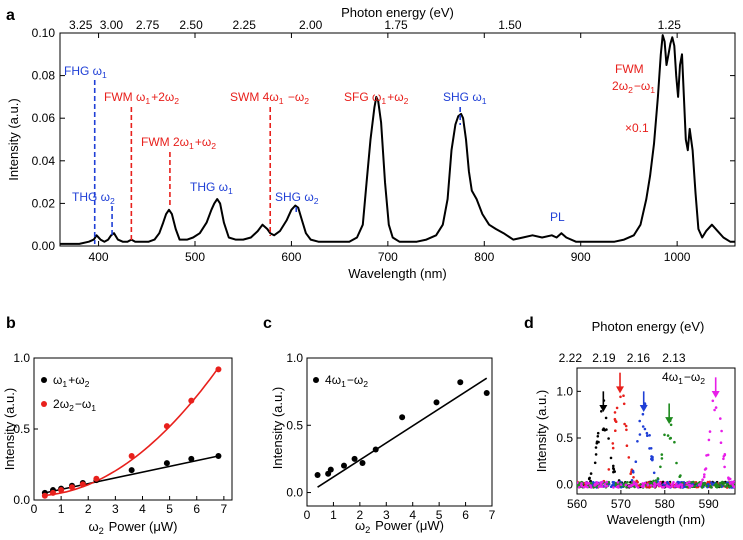 The width and height of the screenshot is (743, 540). I want to click on annotation-fwm-2w1-w2: FWM 2ω1 +ω2, so click(179, 143).